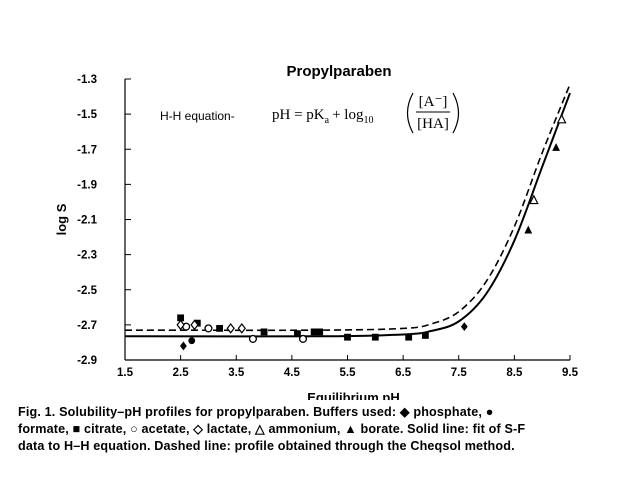  I want to click on svg-text:pH = pKa+ log10: pH = pKa + log10, so click(322, 116).